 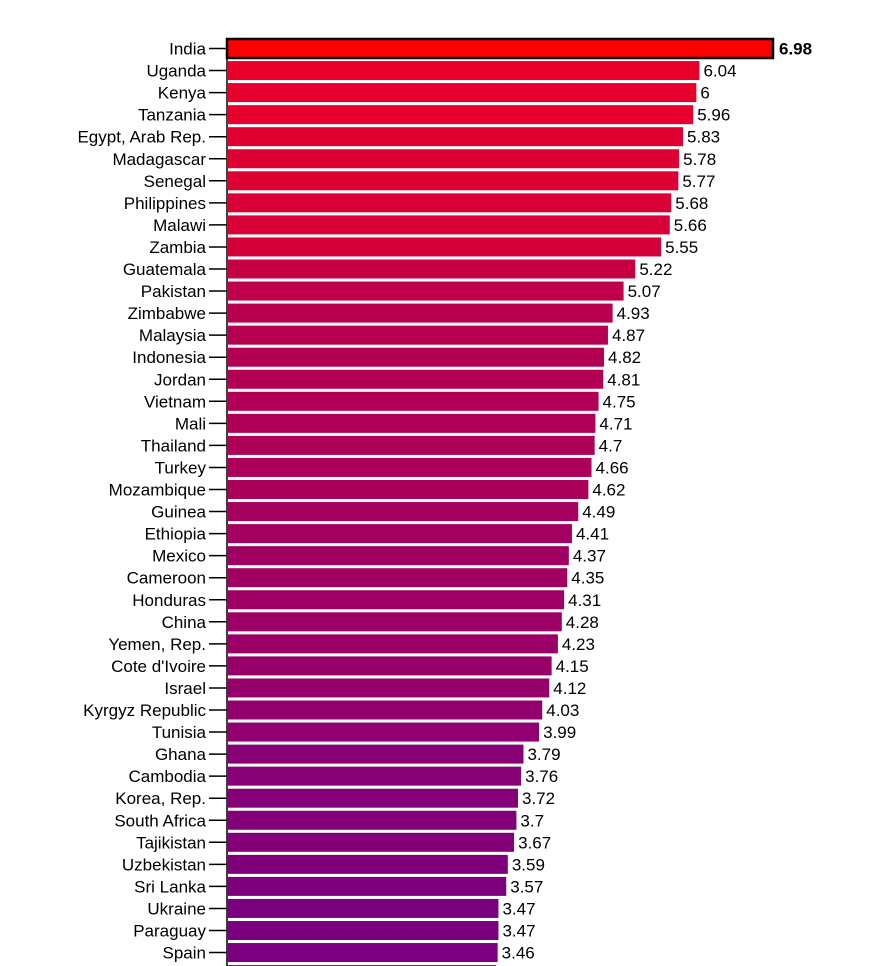 I want to click on bar-vietnam, so click(x=413, y=401).